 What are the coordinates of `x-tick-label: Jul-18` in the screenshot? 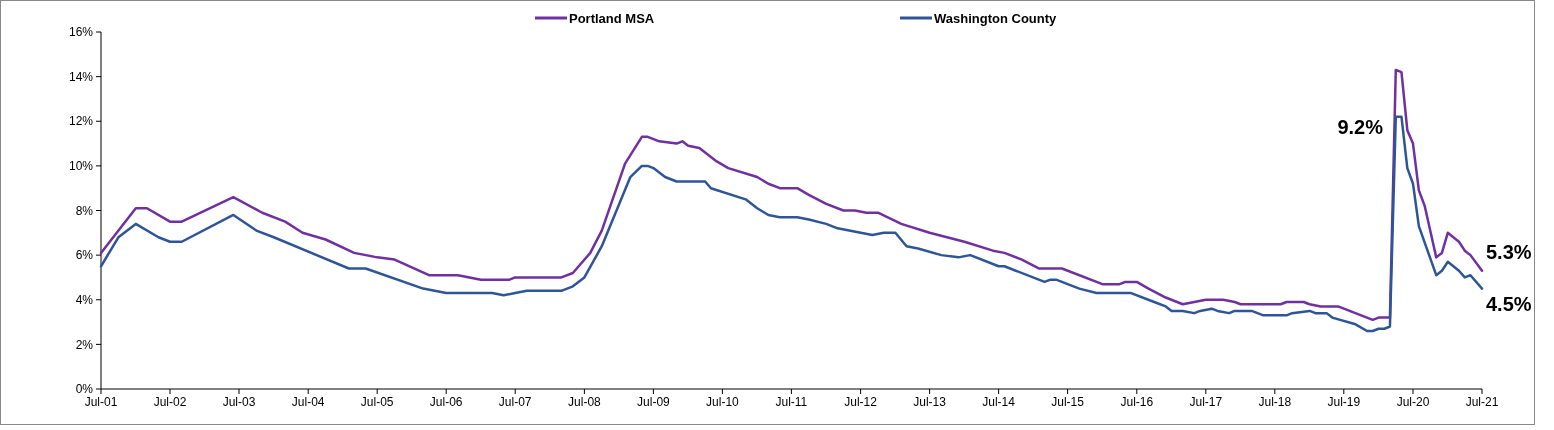 It's located at (1275, 402).